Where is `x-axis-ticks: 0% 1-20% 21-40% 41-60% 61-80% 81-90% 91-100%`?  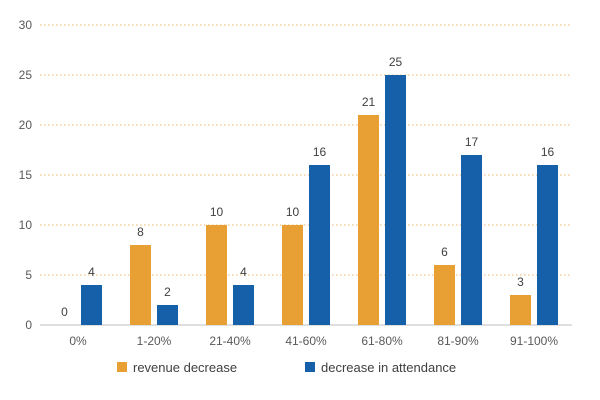
x-axis-ticks: 0% 1-20% 21-40% 41-60% 61-80% 81-90% 91-100% is located at coordinates (313, 341).